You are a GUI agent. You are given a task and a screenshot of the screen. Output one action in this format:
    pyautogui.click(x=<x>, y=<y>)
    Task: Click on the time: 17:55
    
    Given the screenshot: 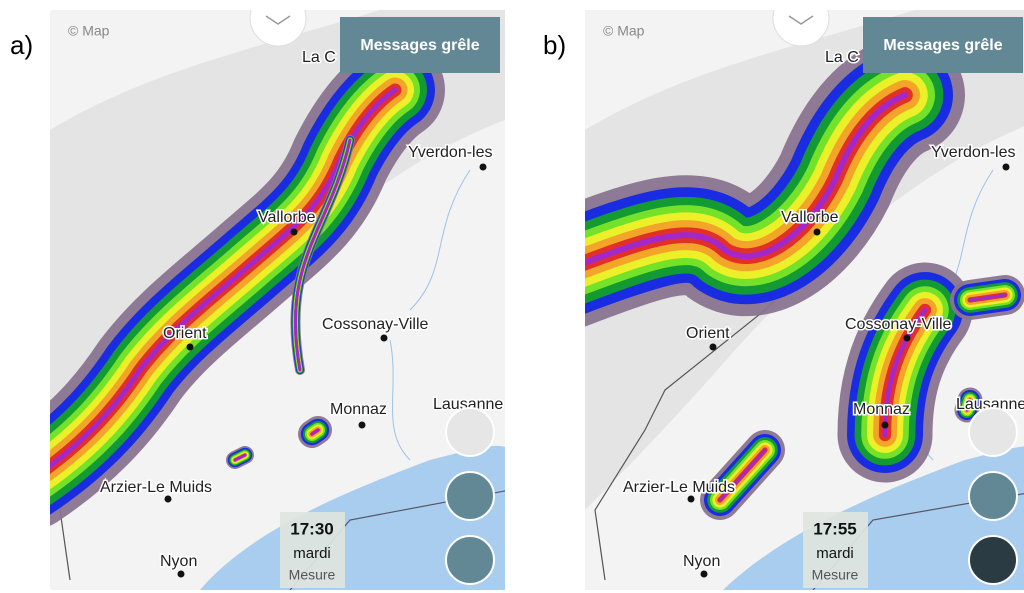 What is the action you would take?
    pyautogui.click(x=834, y=528)
    